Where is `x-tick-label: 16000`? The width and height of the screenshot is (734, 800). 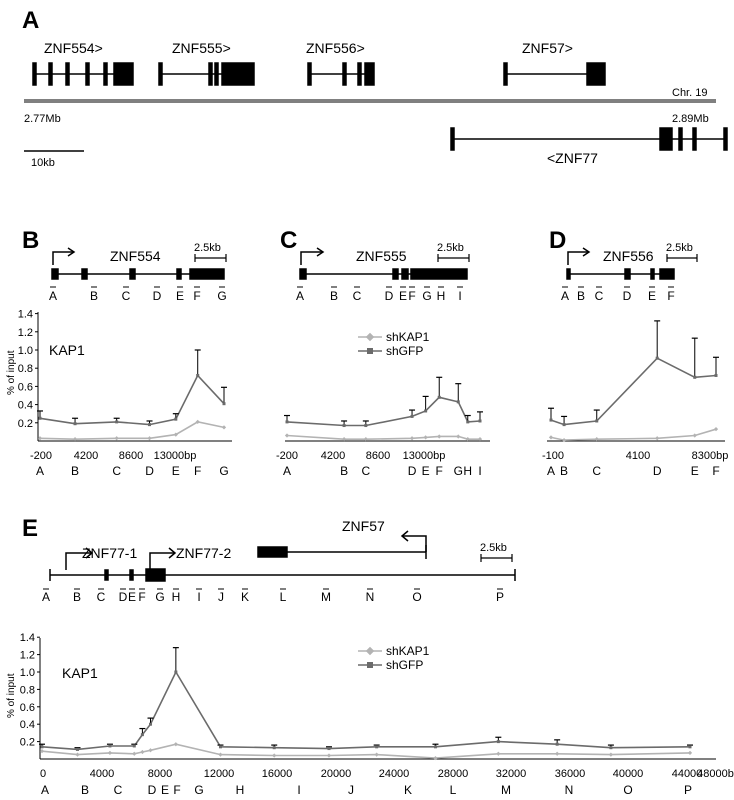 x-tick-label: 16000 is located at coordinates (277, 774).